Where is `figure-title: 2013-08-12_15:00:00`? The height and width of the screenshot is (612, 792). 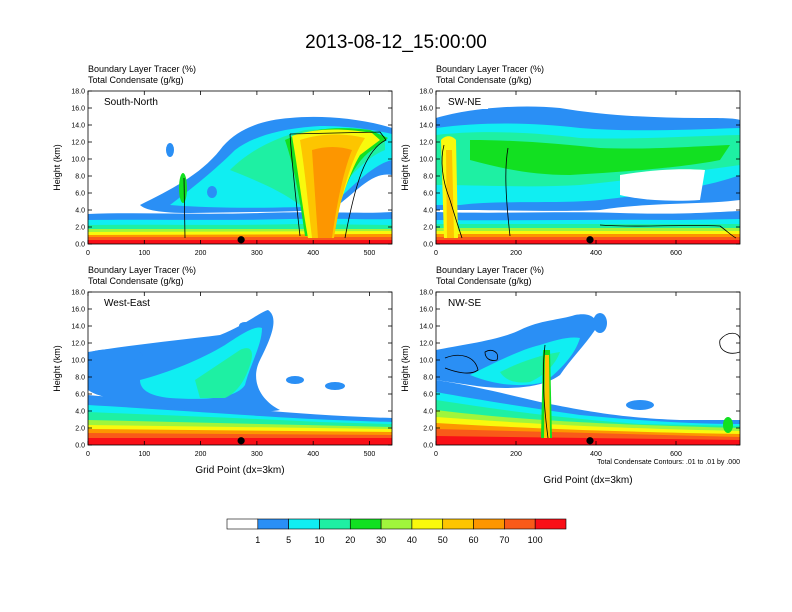
figure-title: 2013-08-12_15:00:00 is located at coordinates (396, 42).